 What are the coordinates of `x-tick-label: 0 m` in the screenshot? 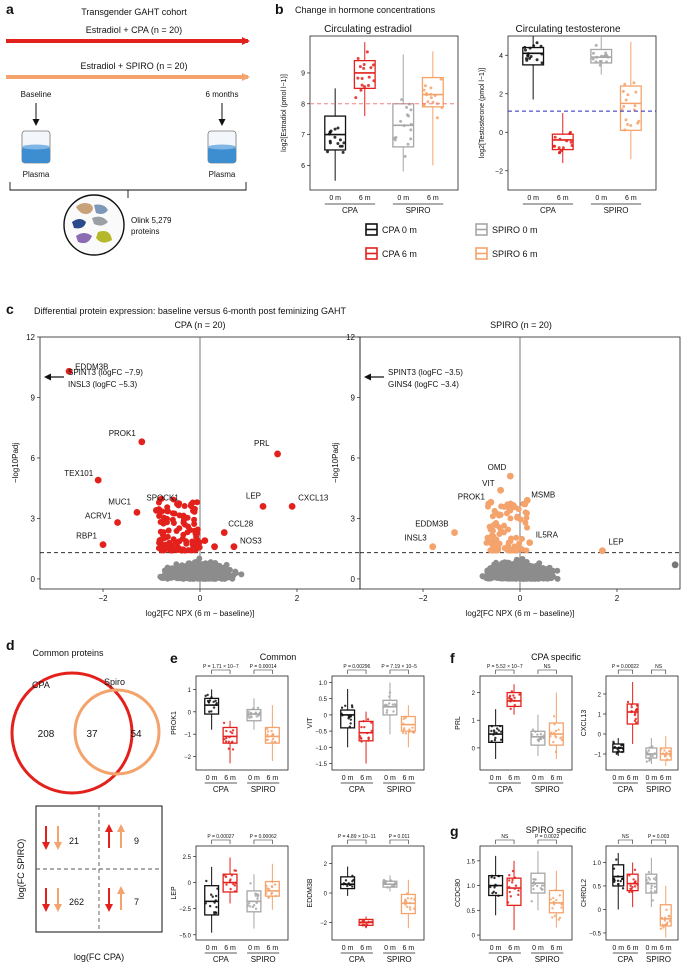 It's located at (652, 948).